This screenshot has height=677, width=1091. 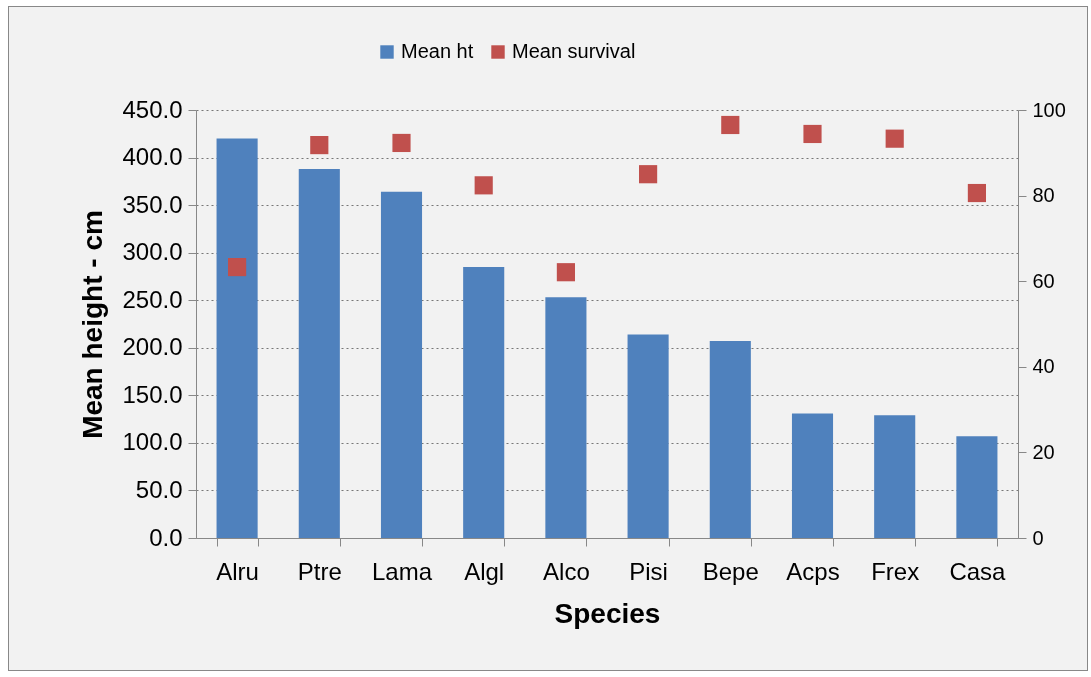 I want to click on y2-tick-label: 80, so click(x=1043, y=195).